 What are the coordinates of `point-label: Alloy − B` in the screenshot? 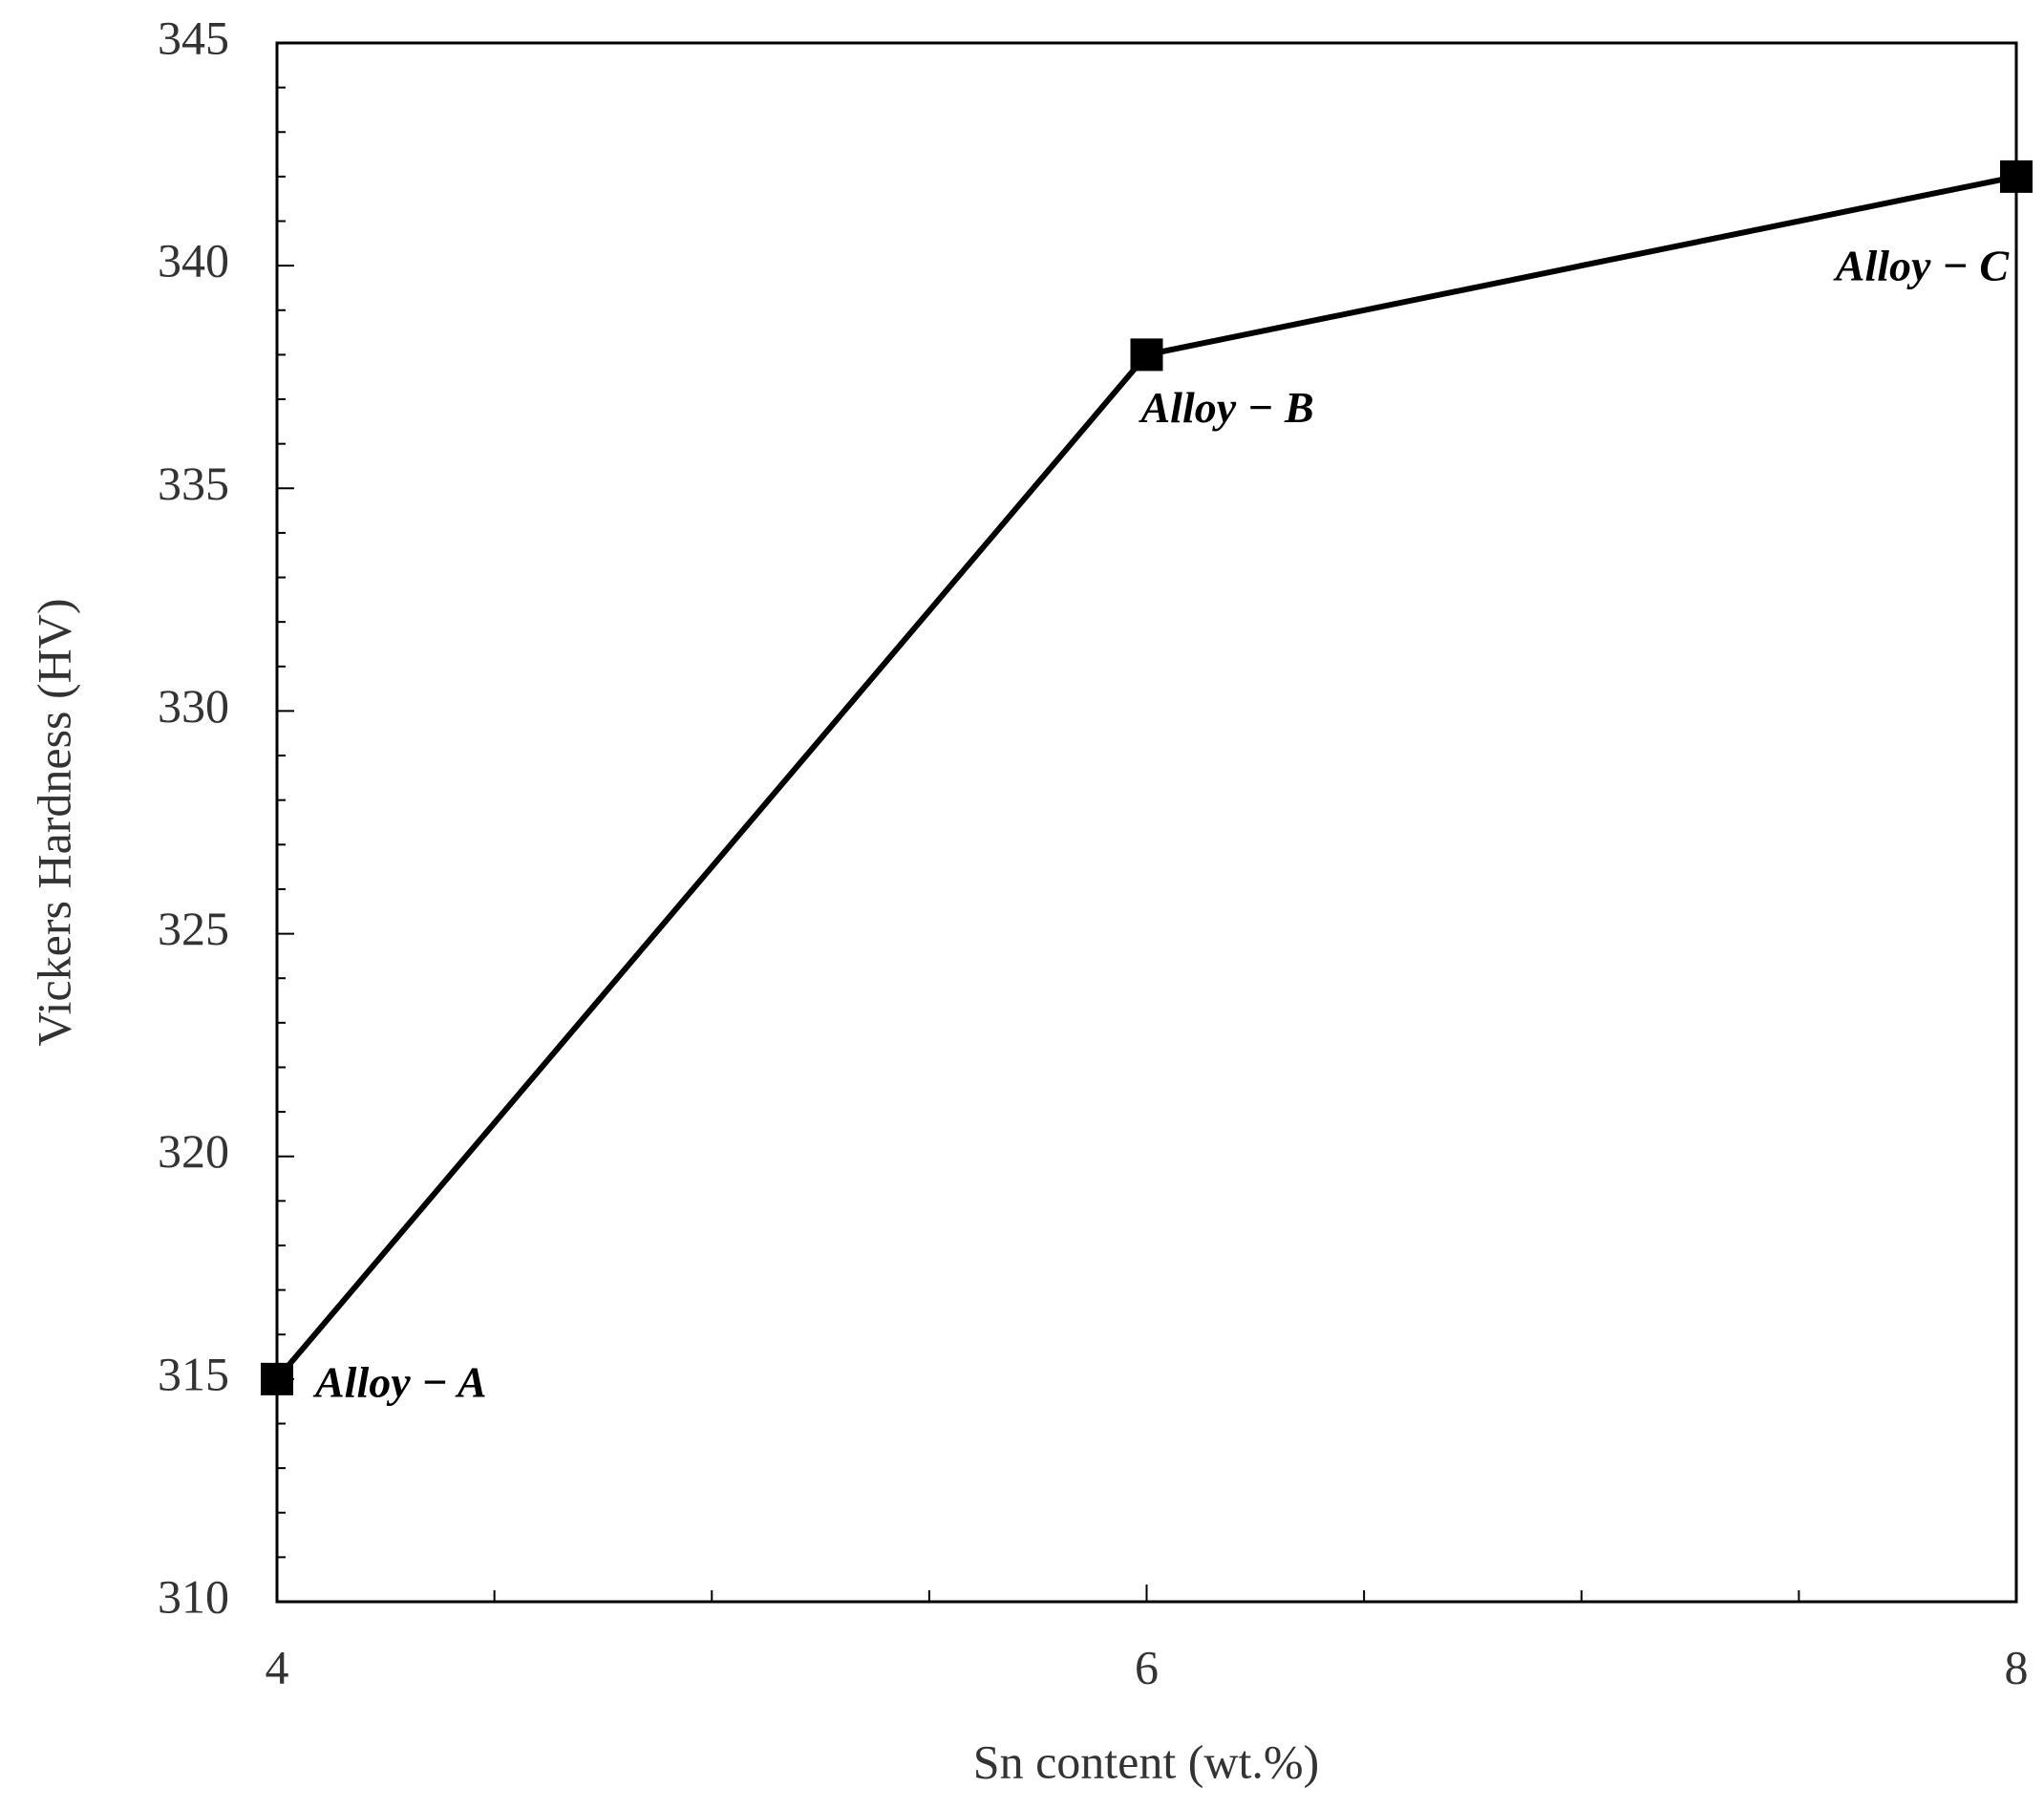 It's located at (1226, 407).